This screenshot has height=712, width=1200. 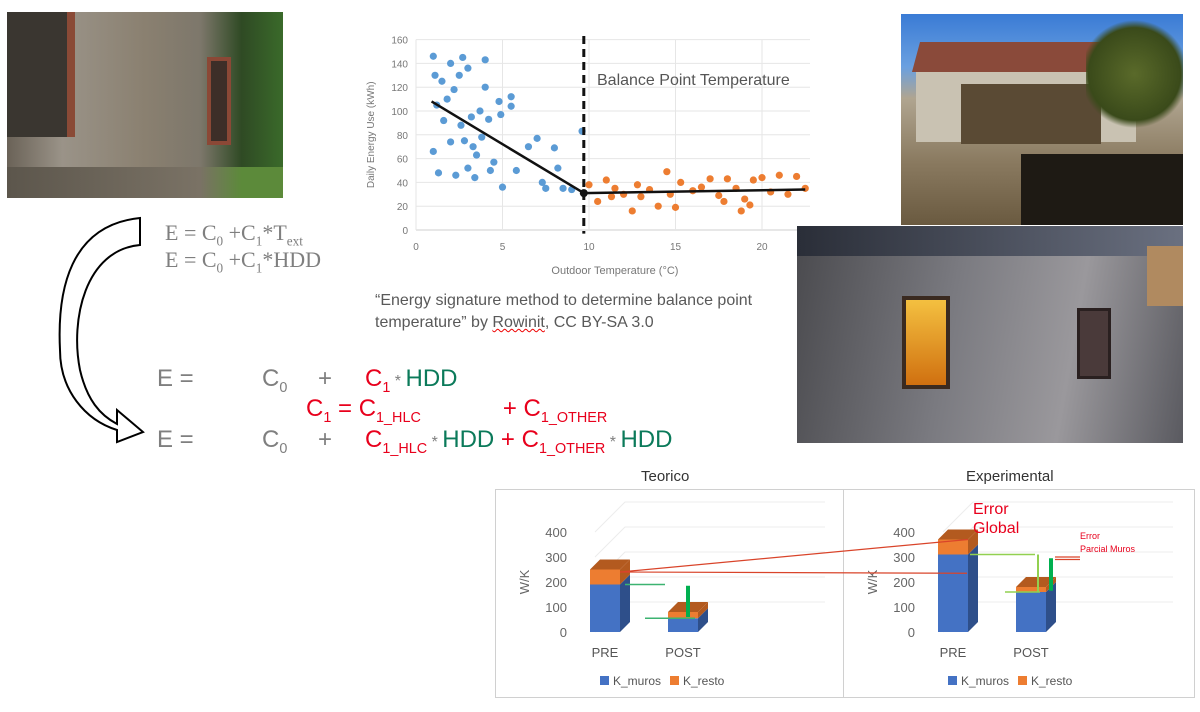 I want to click on photo-building-insulation, so click(x=1042, y=119).